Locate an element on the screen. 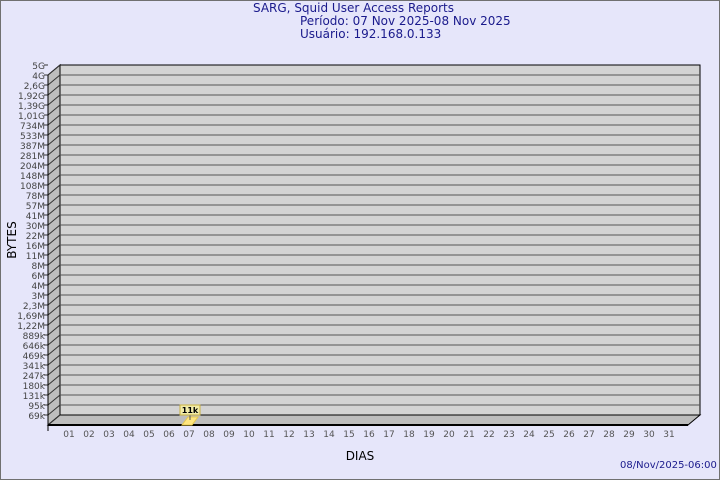 This screenshot has height=480, width=720. y-tick-label: 281M is located at coordinates (32, 157).